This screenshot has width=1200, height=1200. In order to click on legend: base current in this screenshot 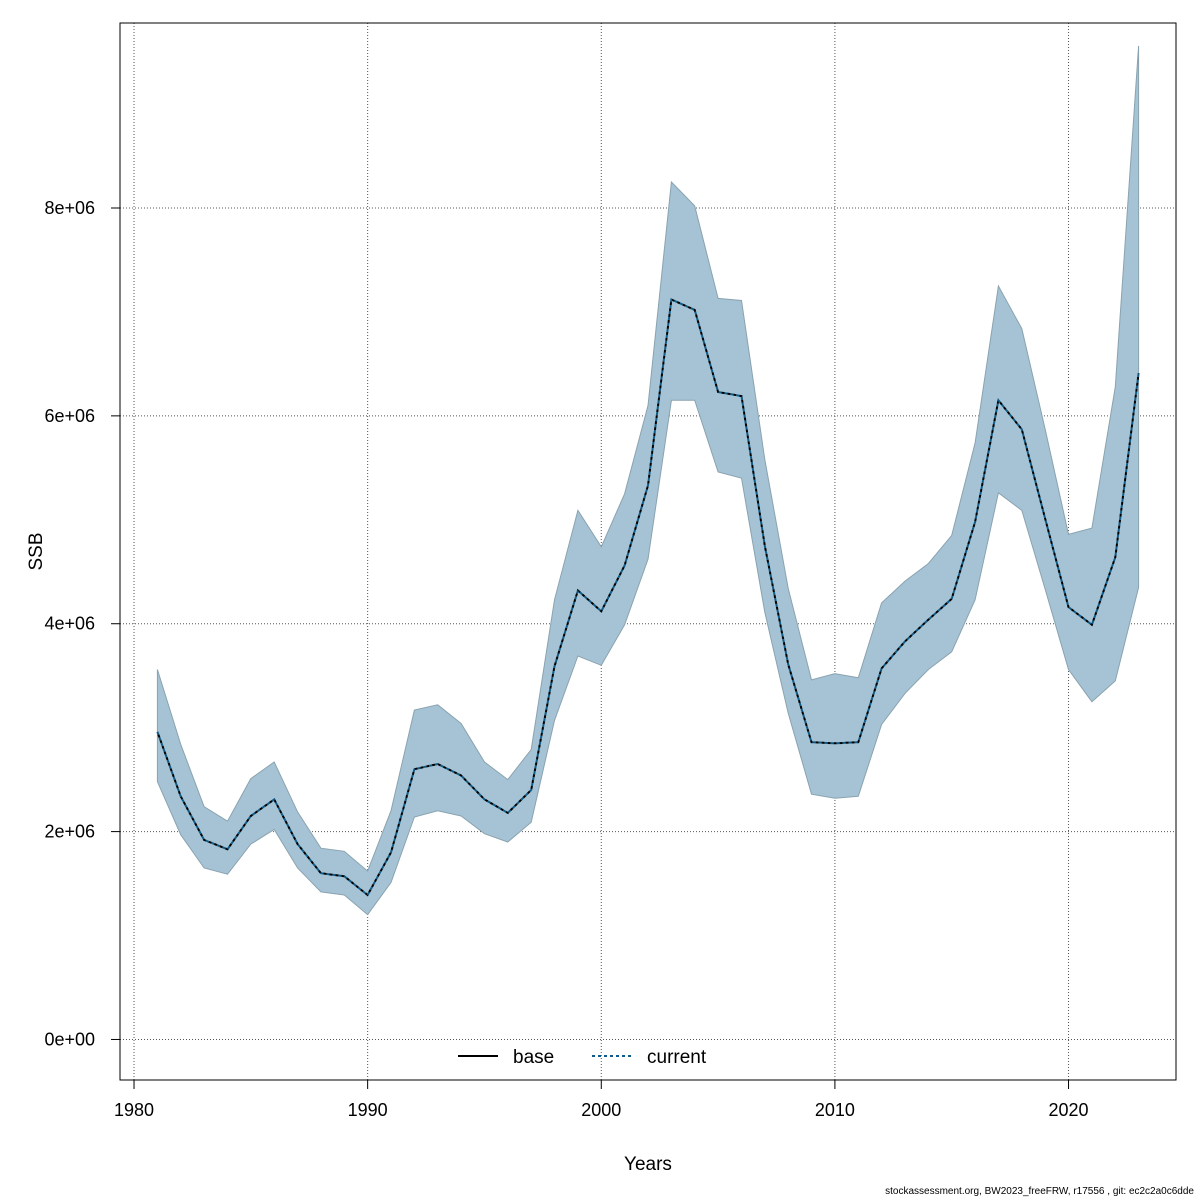, I will do `click(582, 1057)`.